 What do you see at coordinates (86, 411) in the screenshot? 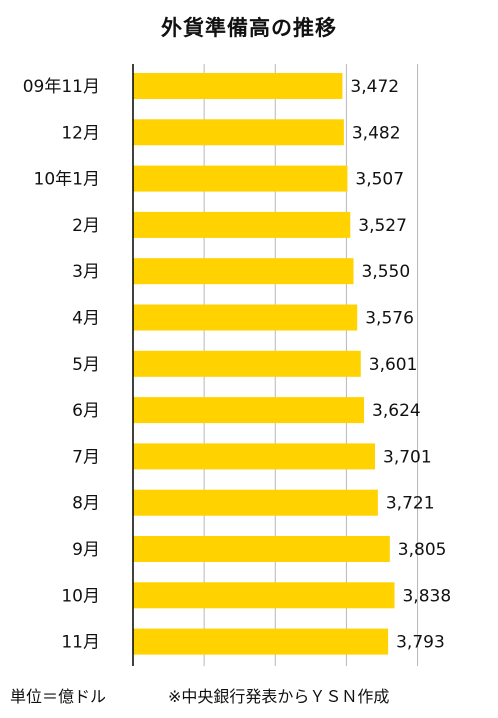
I see `category-label: 6月` at bounding box center [86, 411].